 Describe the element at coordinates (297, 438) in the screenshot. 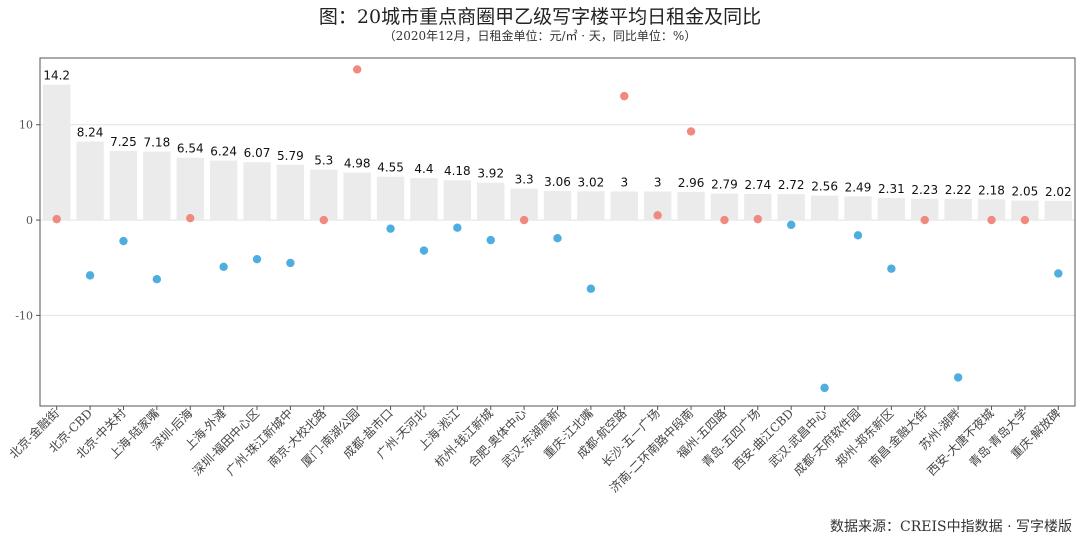

I see `x-tick-label: 南京-大校北路` at that location.